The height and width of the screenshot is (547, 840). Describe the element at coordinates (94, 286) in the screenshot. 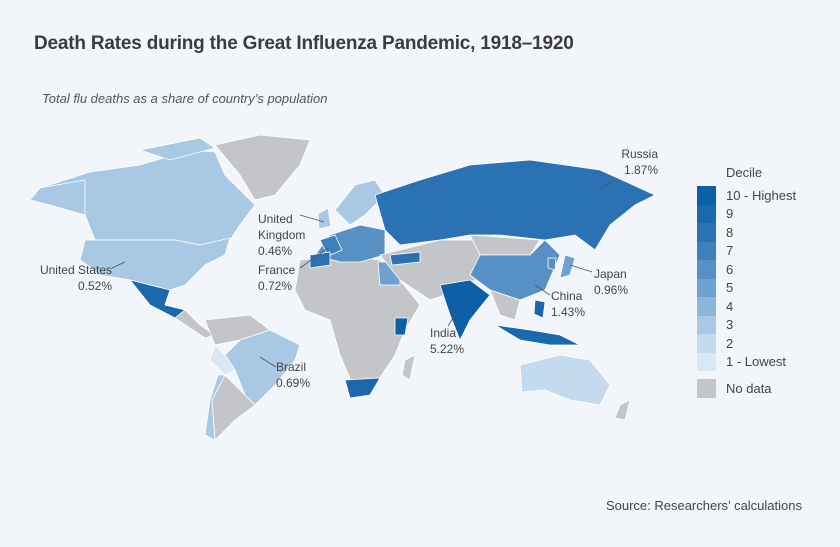

I see `annotation-value: 0.52%` at that location.